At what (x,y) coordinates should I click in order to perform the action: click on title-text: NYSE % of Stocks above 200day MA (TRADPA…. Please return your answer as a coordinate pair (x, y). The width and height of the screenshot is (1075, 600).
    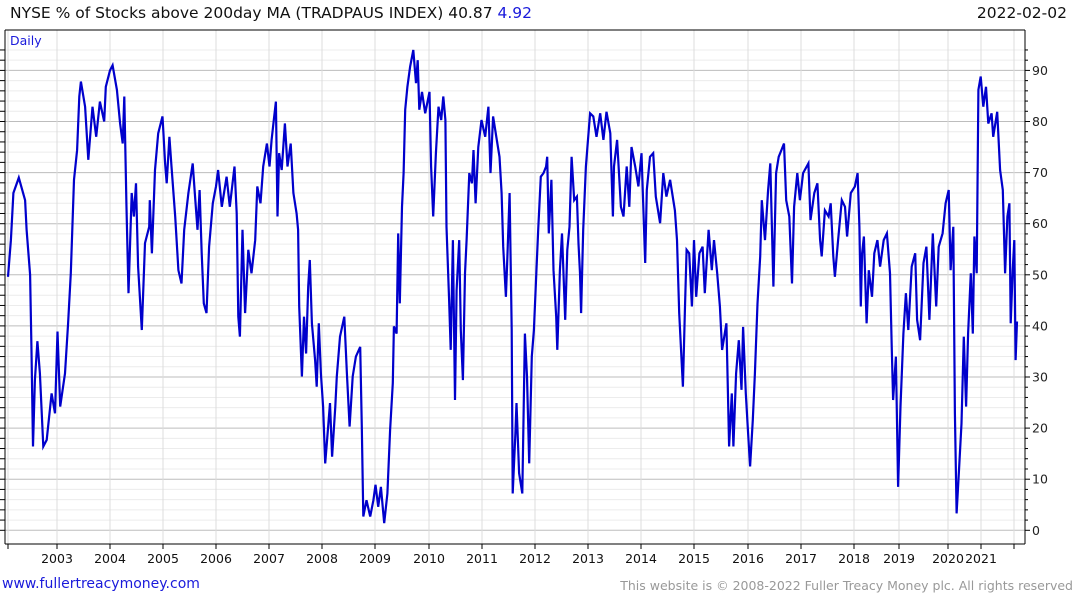
    Looking at the image, I should click on (227, 13).